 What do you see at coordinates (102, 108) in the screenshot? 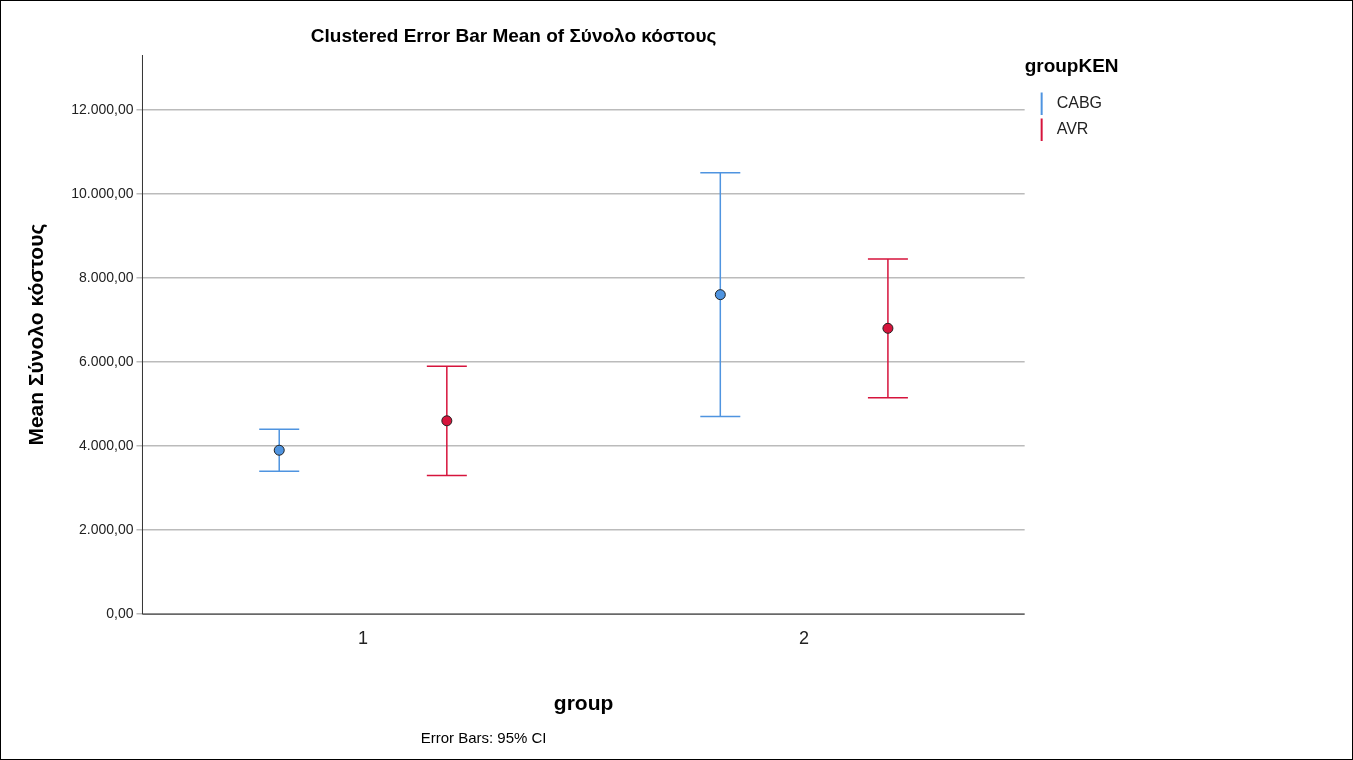
I see `y-tick-label: 12.000,00` at bounding box center [102, 108].